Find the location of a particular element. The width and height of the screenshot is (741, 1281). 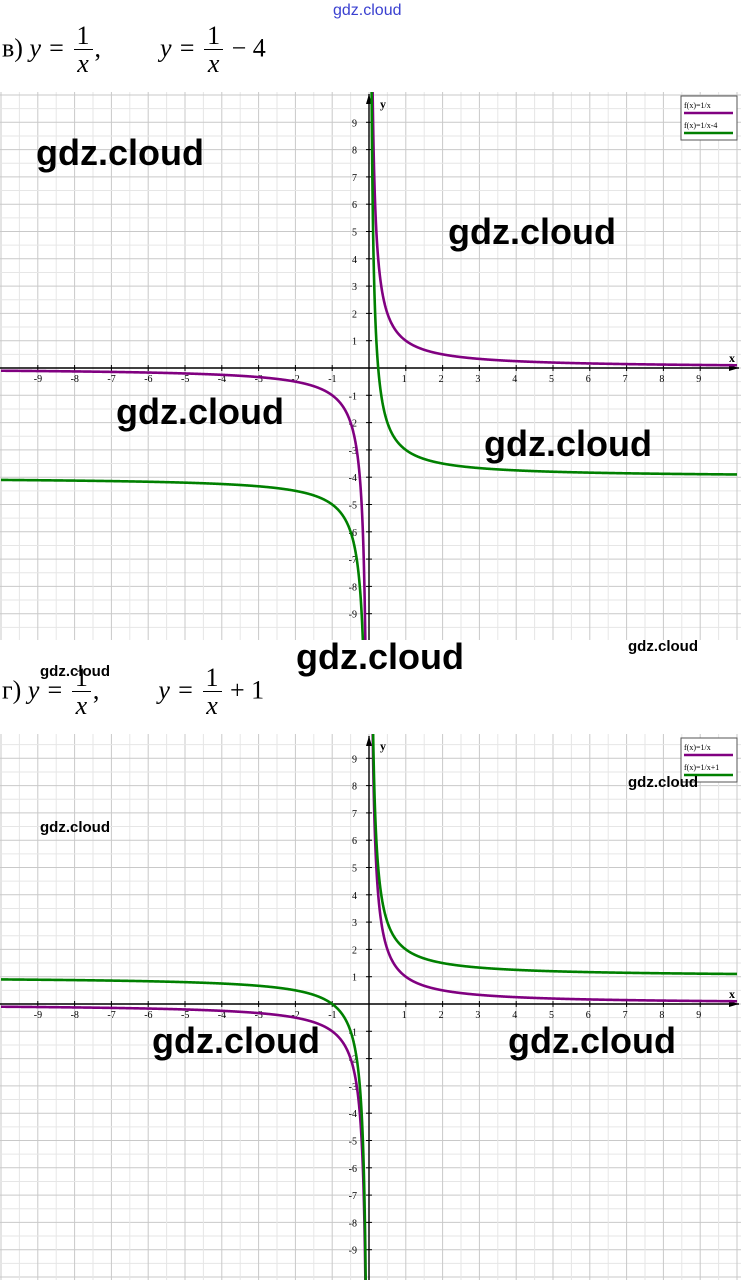

watermark-7: gdz.cloud is located at coordinates (75, 671).